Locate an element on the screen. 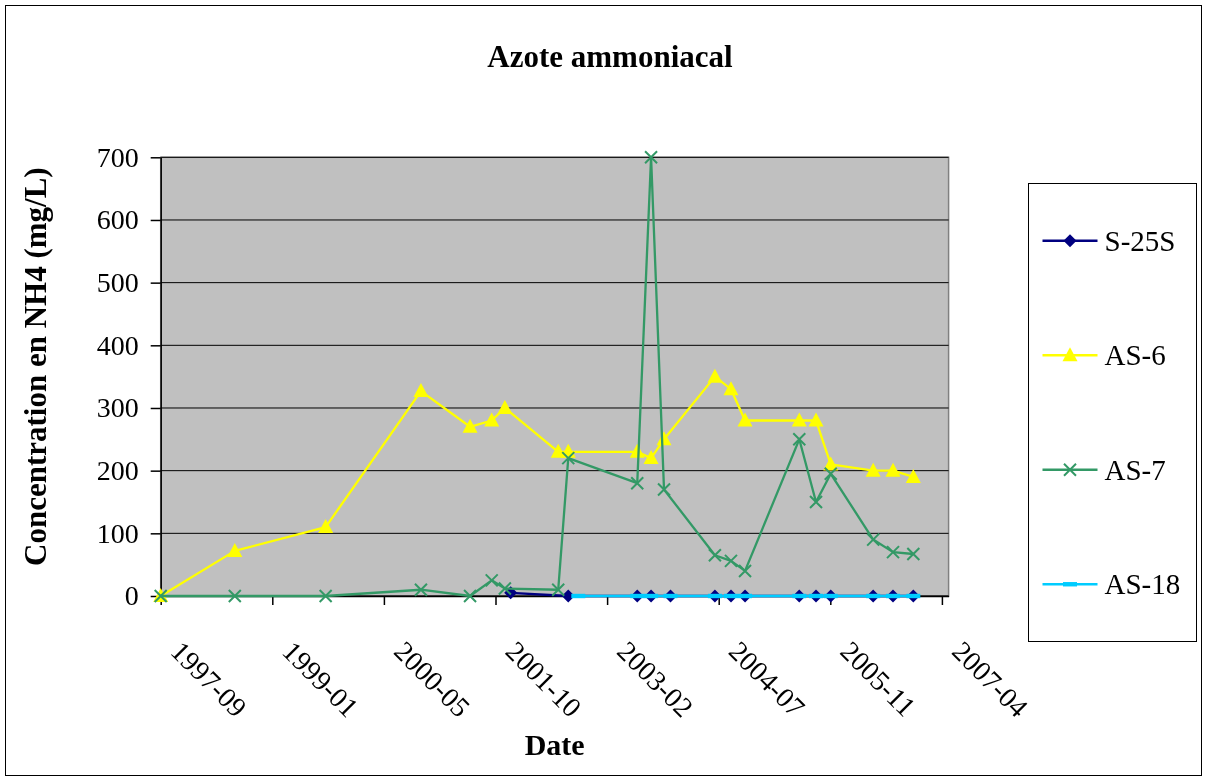 Image resolution: width=1206 pixels, height=776 pixels. y-tick-label: 200 is located at coordinates (117, 471).